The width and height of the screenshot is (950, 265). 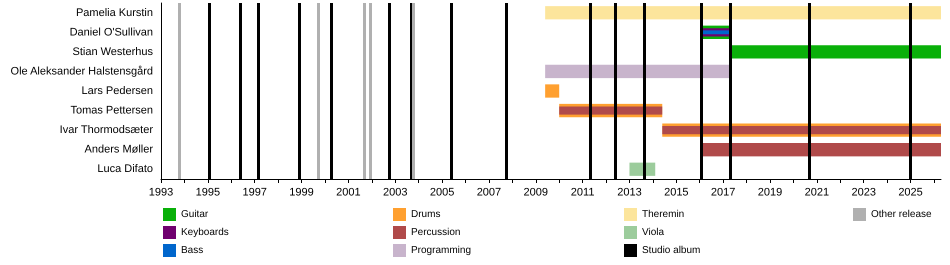 What do you see at coordinates (910, 192) in the screenshot?
I see `x-tick-label: 2025` at bounding box center [910, 192].